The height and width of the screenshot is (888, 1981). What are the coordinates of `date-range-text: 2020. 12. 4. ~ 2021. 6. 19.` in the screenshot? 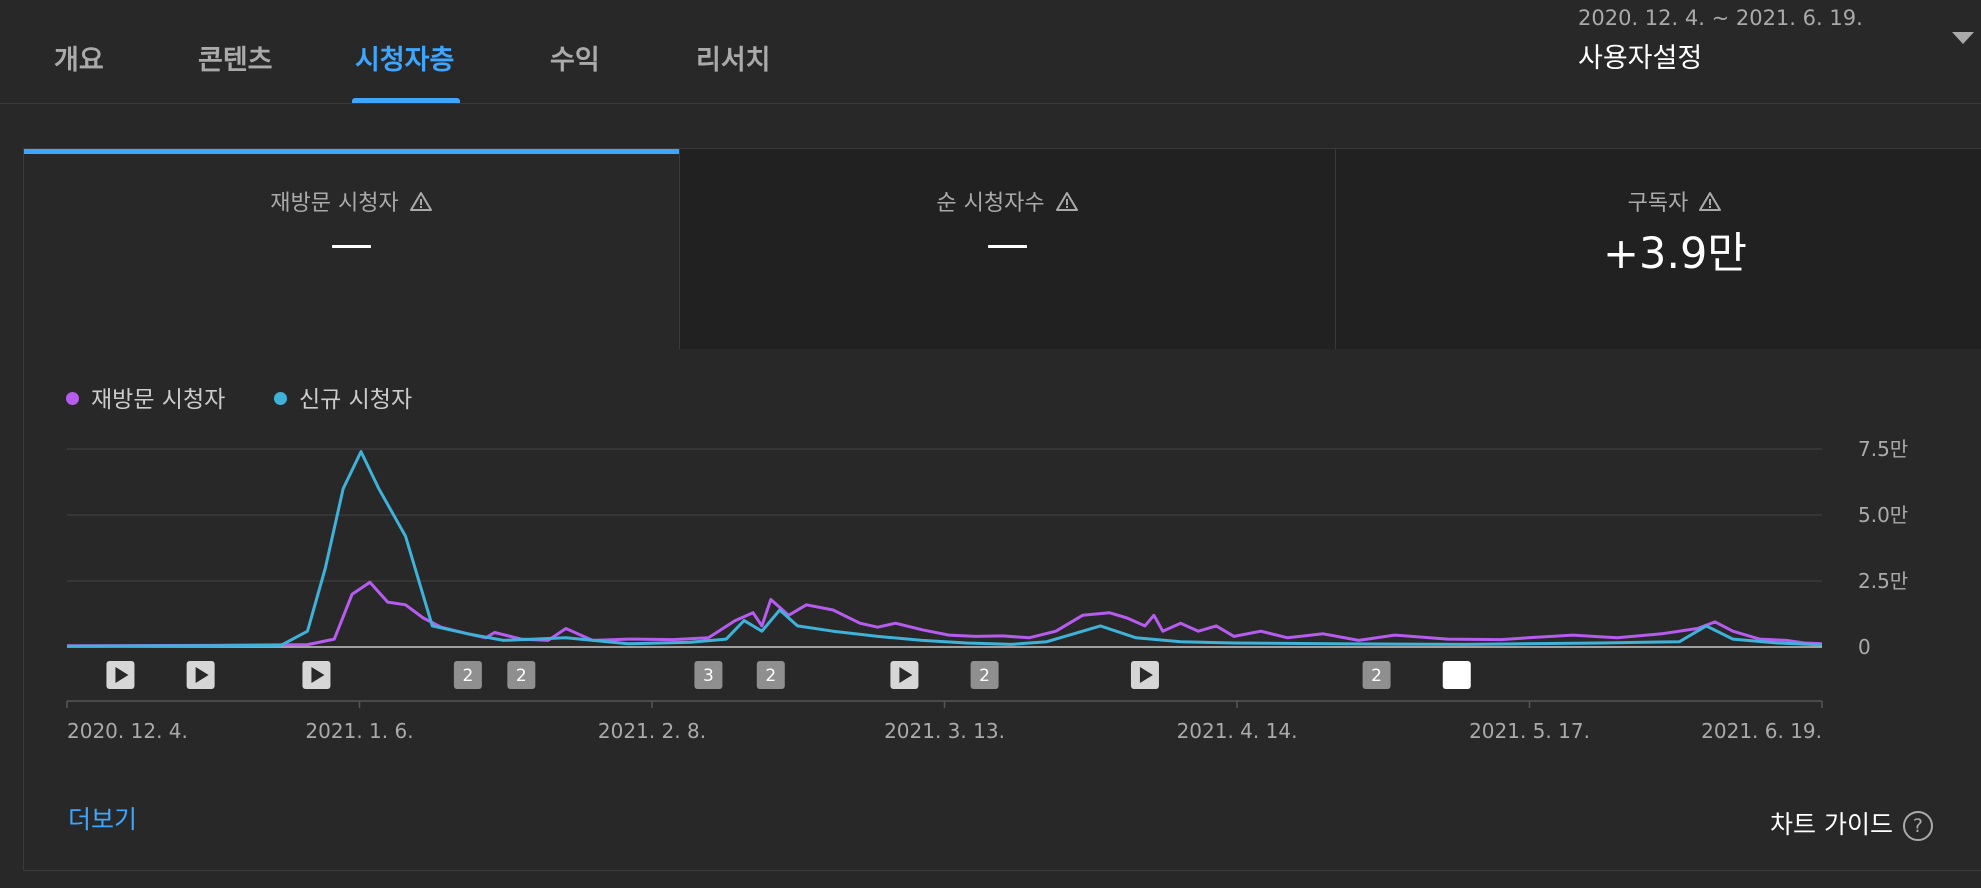 It's located at (1720, 18).